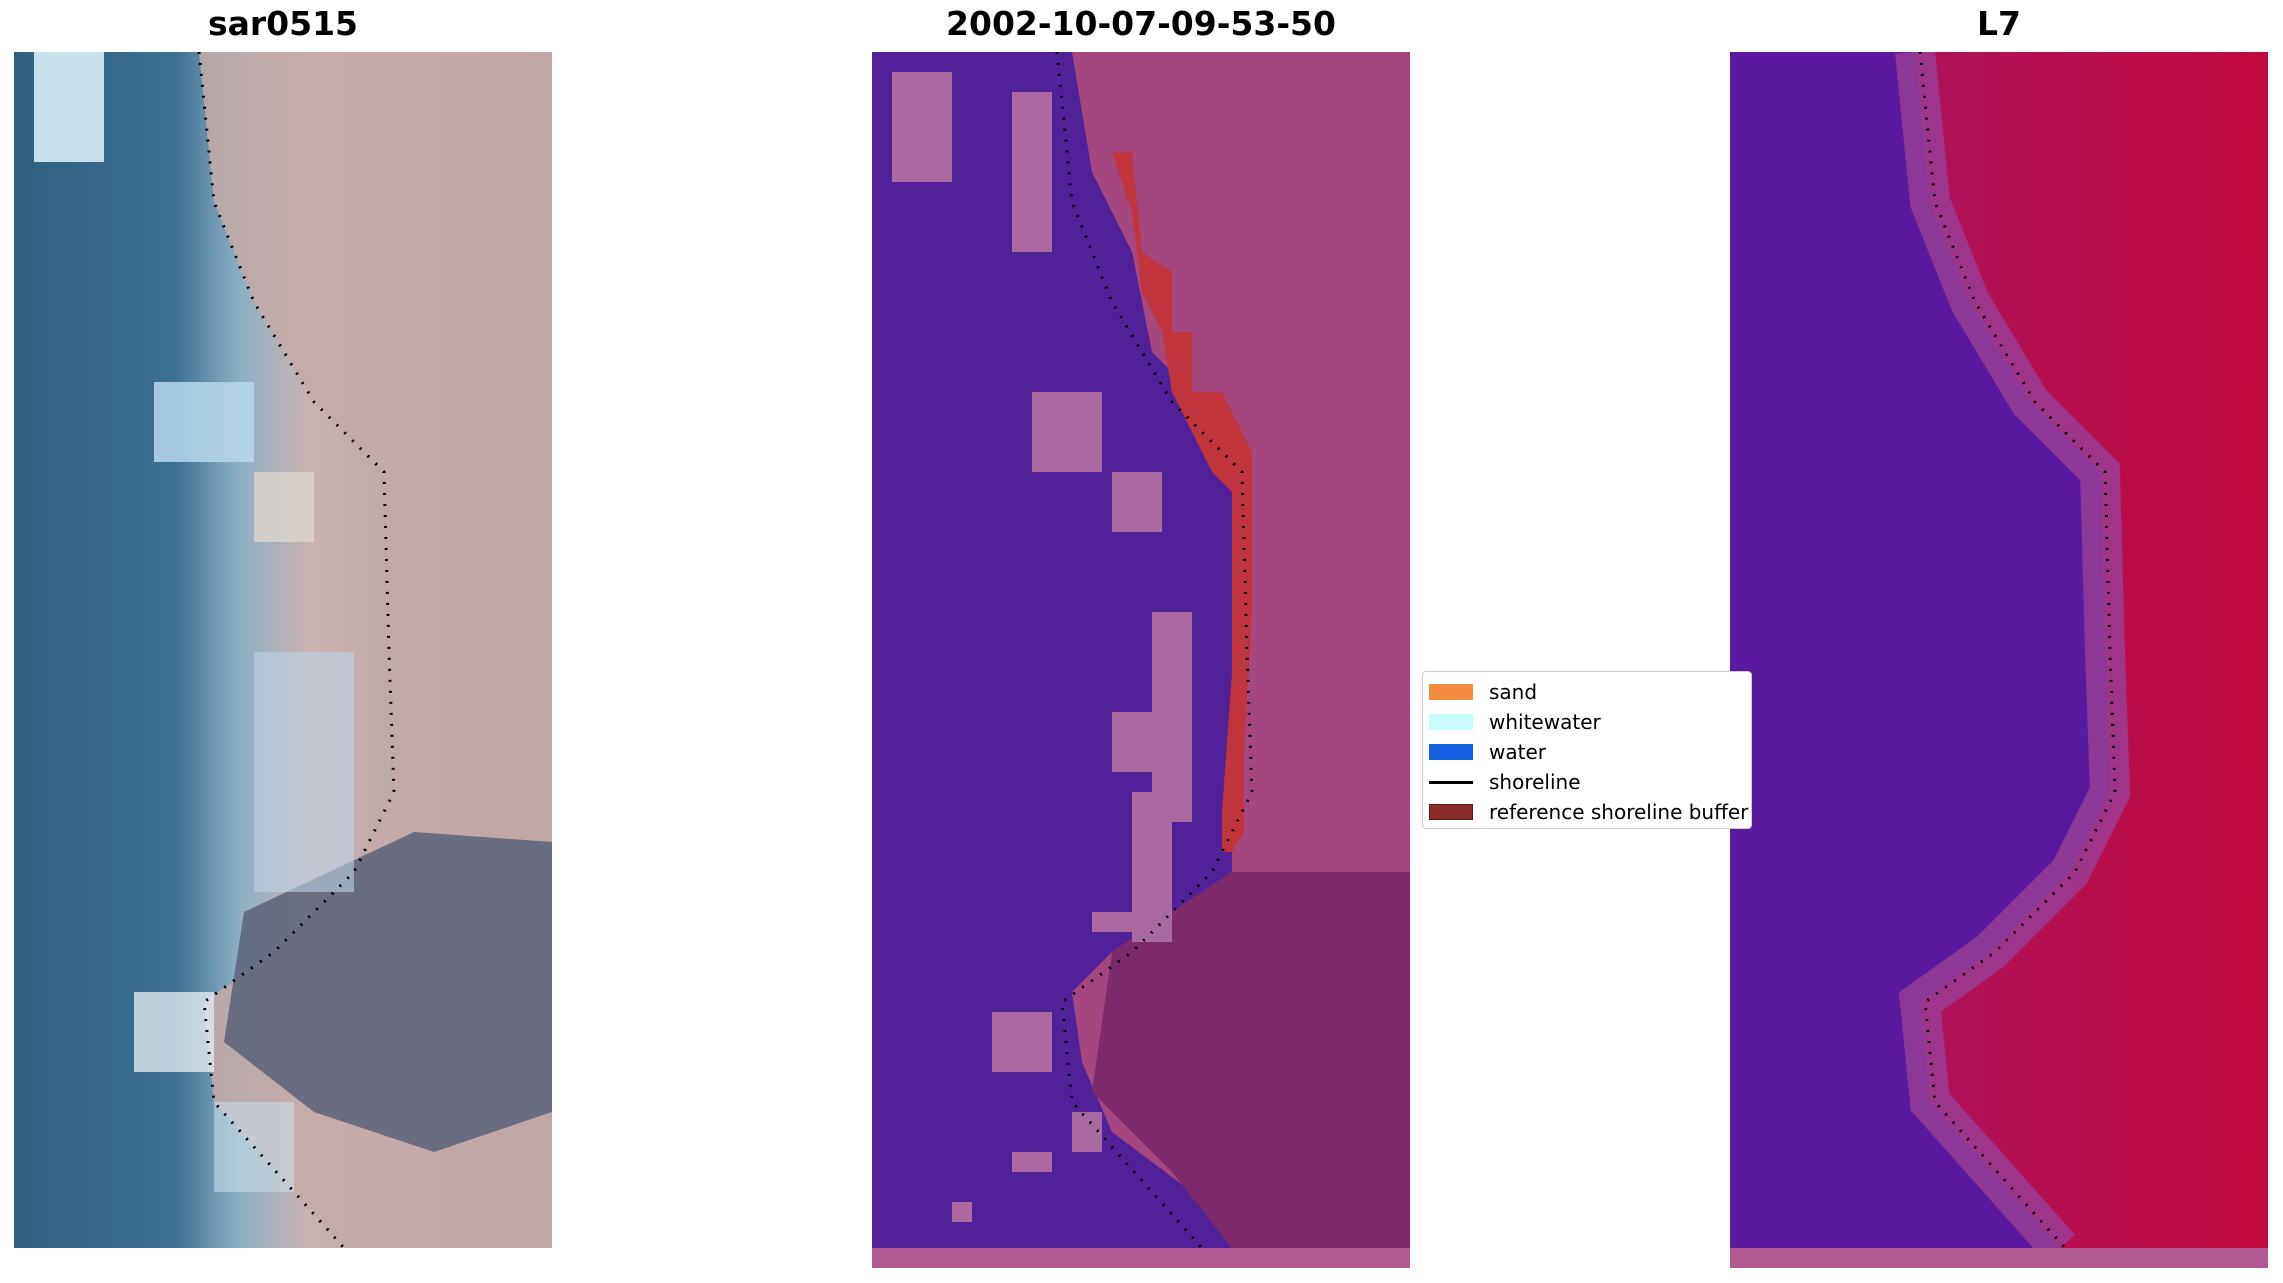 The image size is (2283, 1283). I want to click on legend-item-water: water, so click(1487, 752).